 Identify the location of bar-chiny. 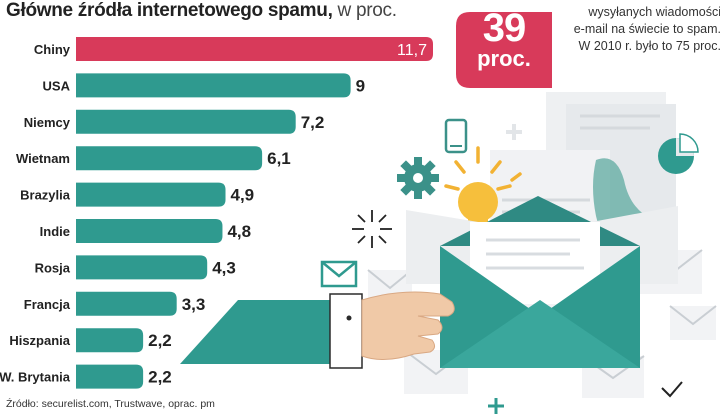
(254, 49).